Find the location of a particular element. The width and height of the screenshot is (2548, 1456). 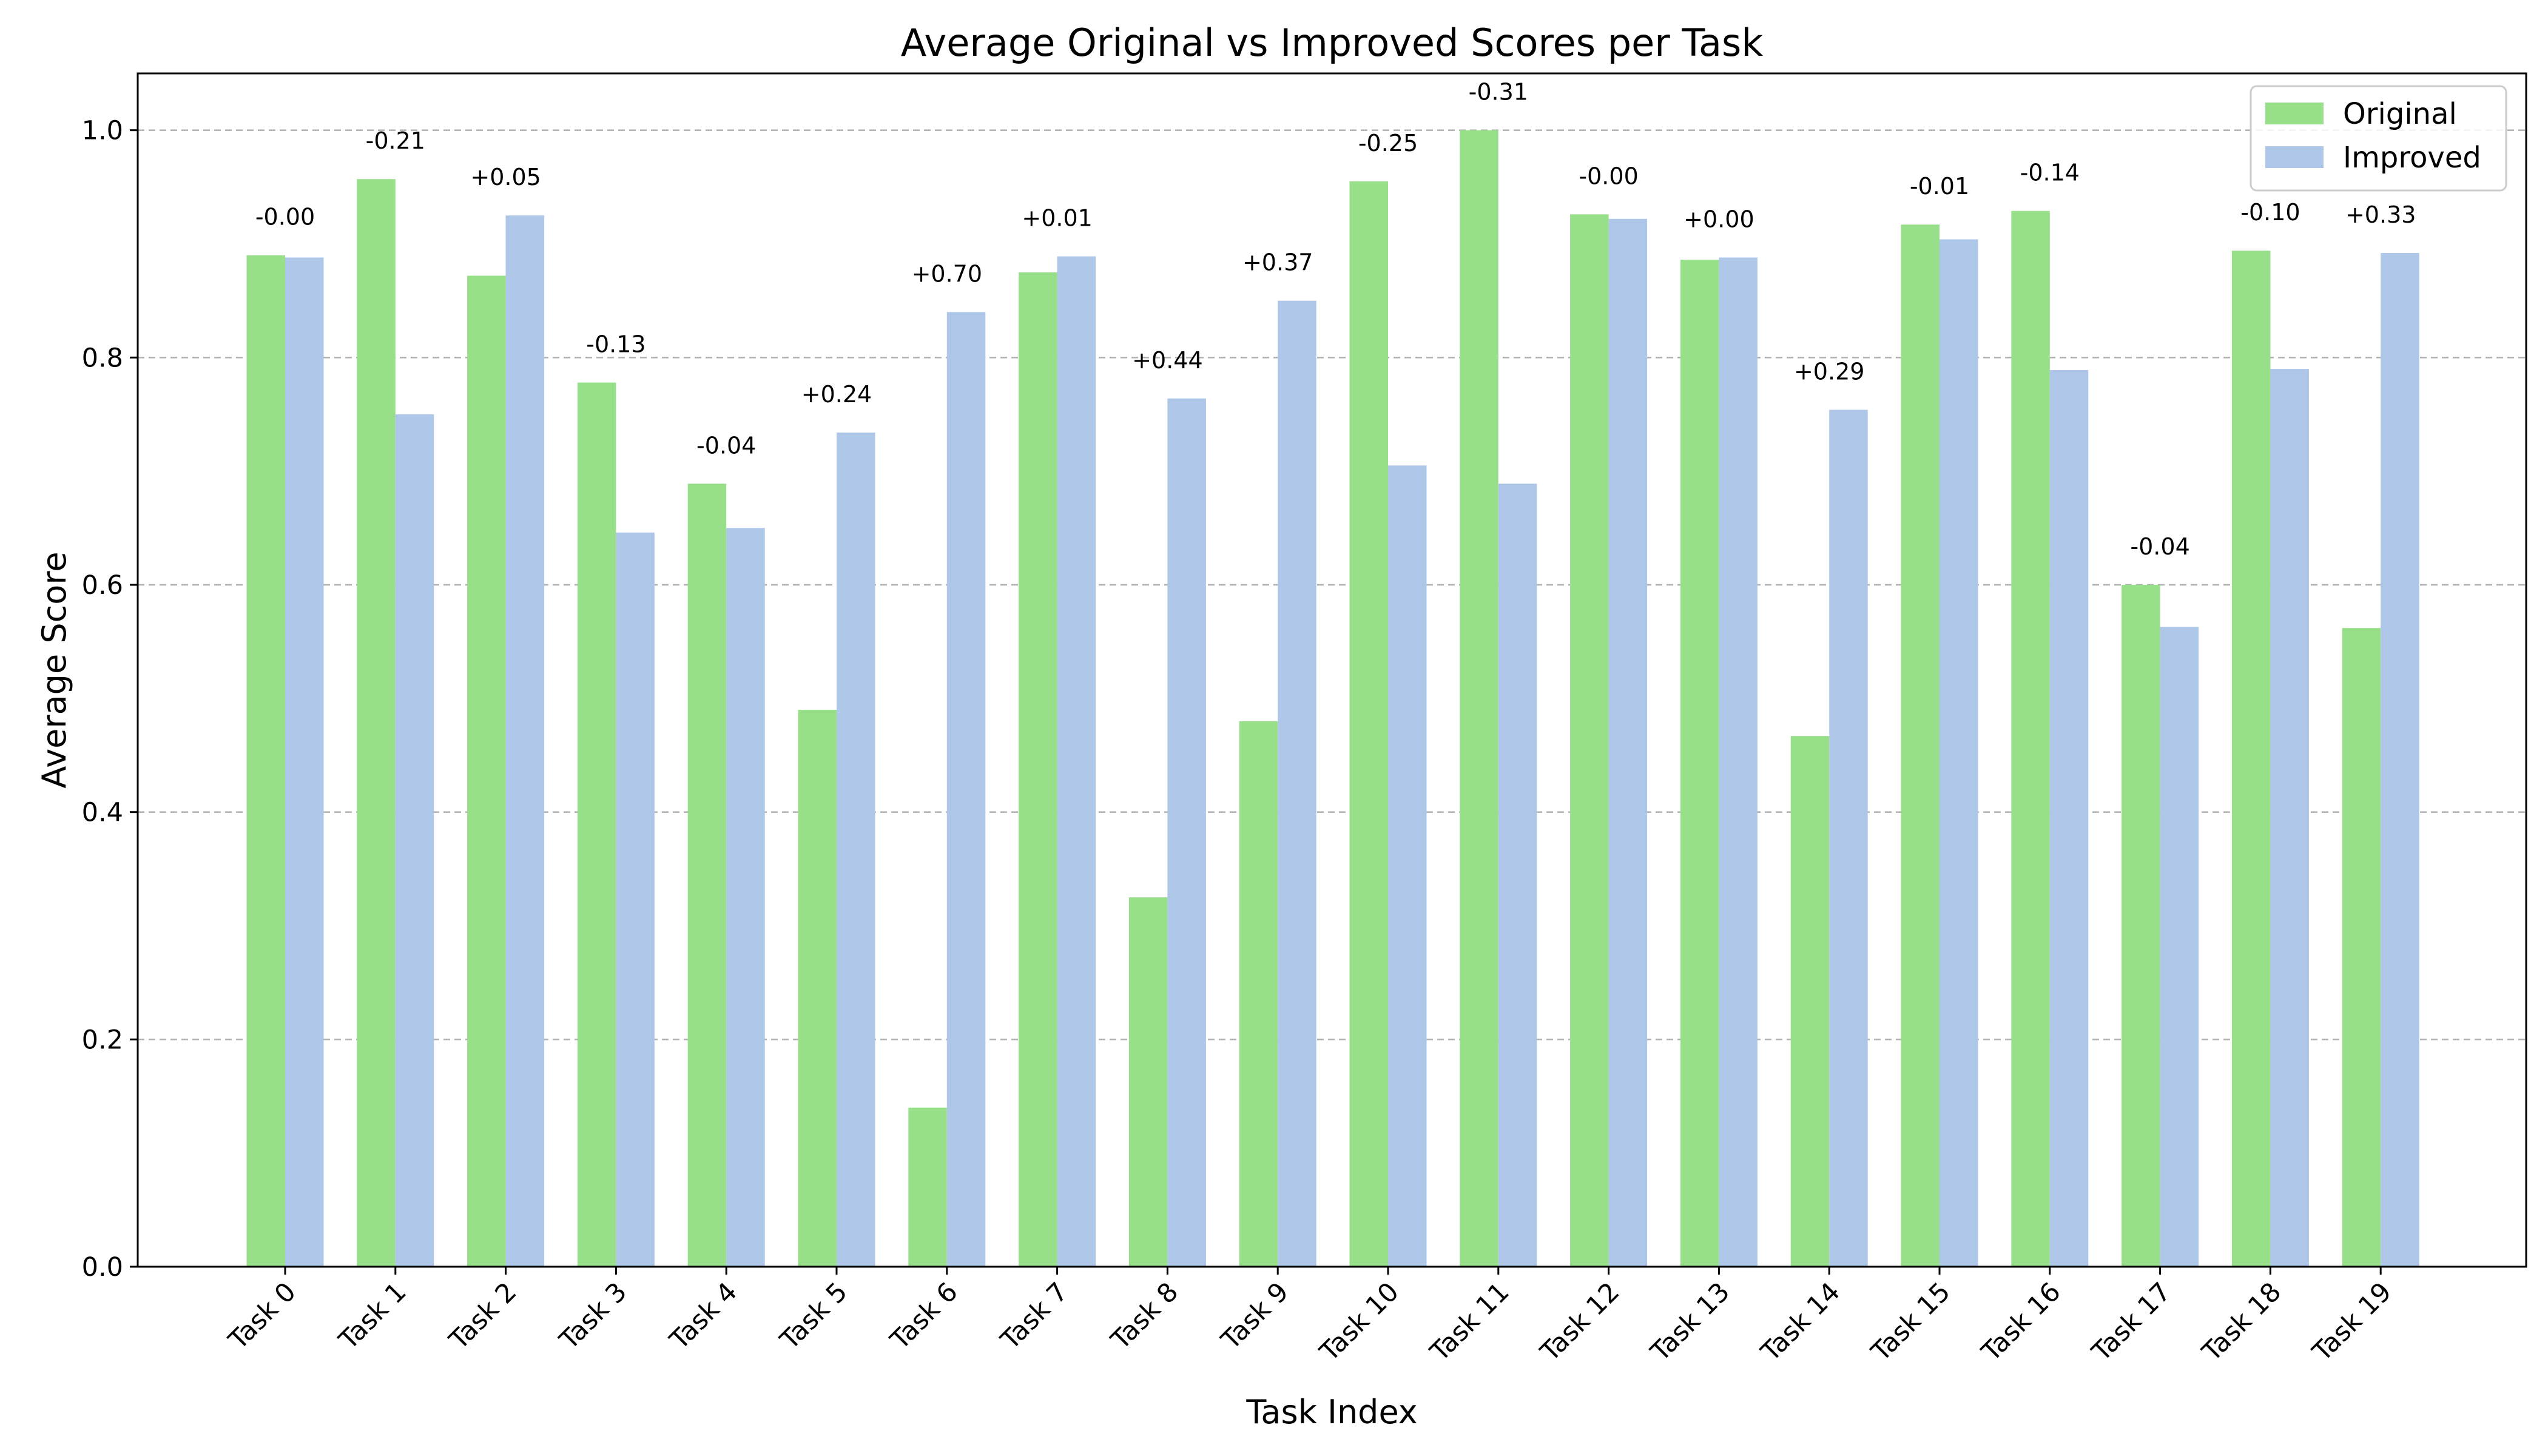

legend-label: Improved is located at coordinates (2412, 158).